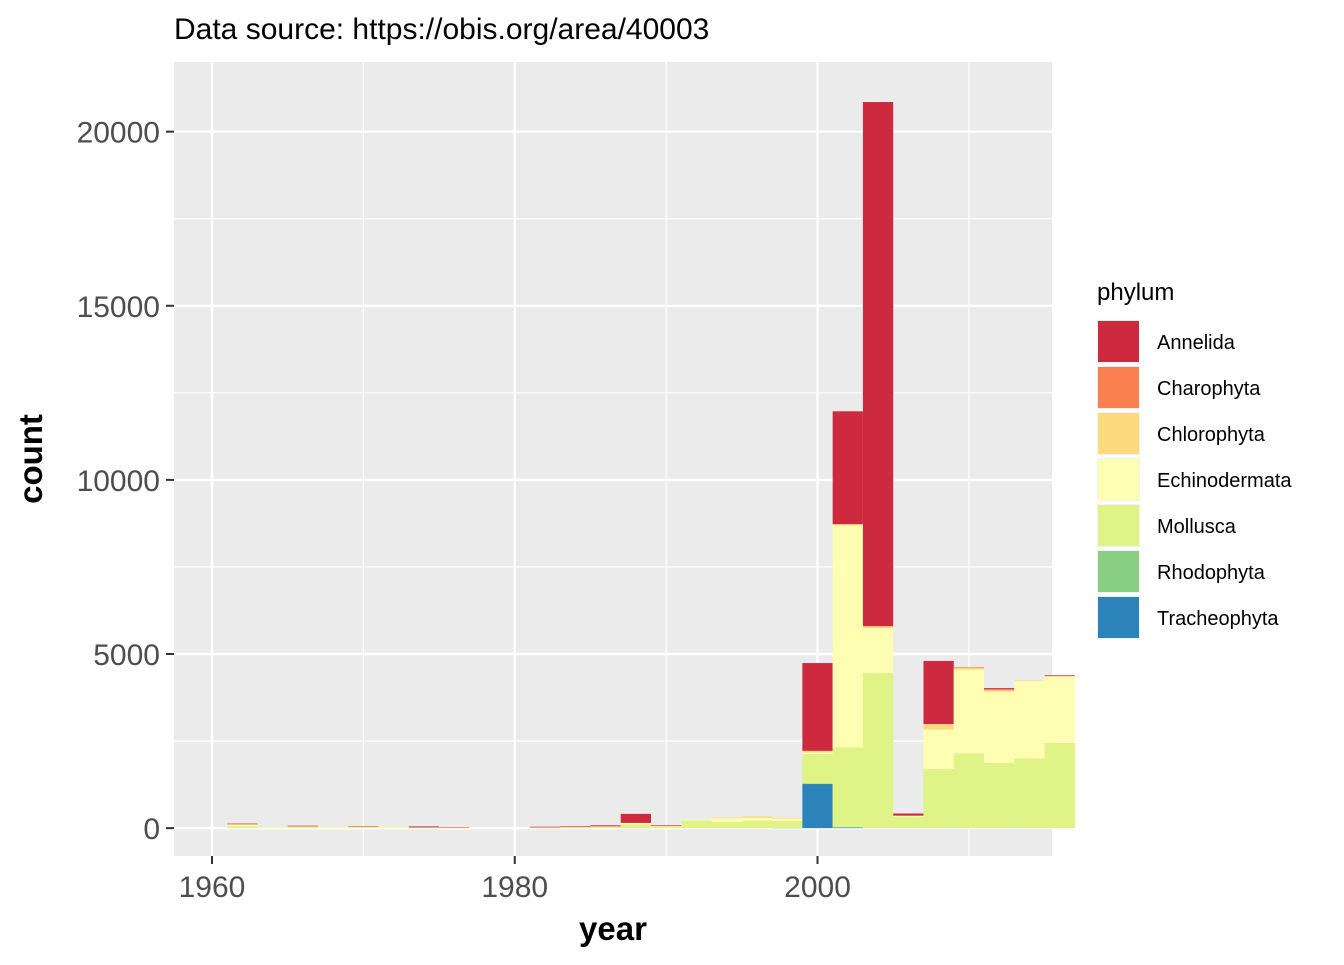 The width and height of the screenshot is (1344, 965). What do you see at coordinates (118, 133) in the screenshot?
I see `y-tick-label: 20000` at bounding box center [118, 133].